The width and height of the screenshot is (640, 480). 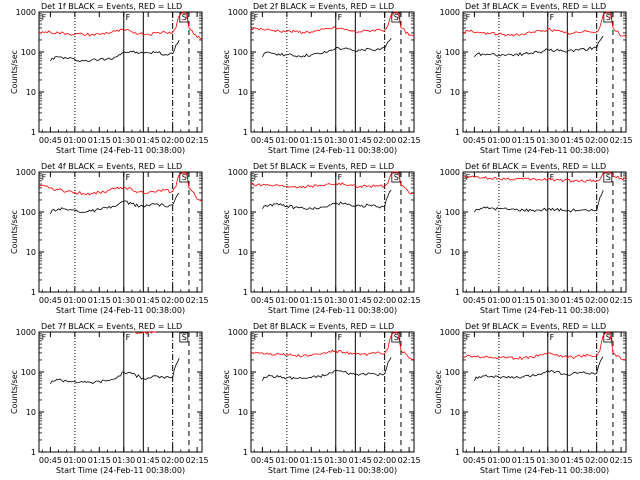 I want to click on panel-title: Det 5f BLACK = Events, RED = LLD, so click(x=323, y=166).